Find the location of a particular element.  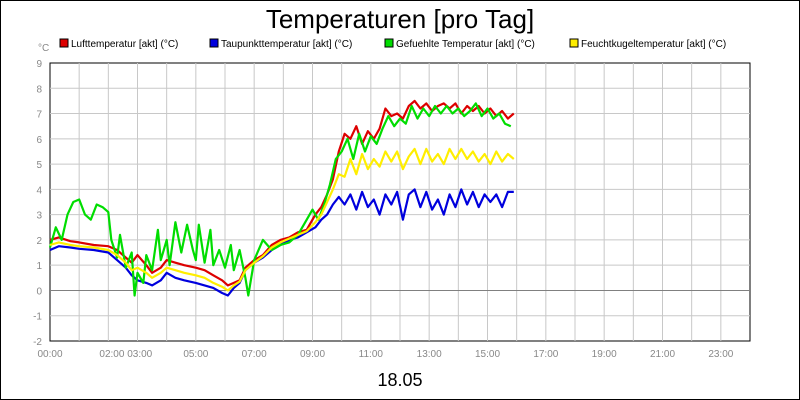

x-tick-label: 11:00 is located at coordinates (371, 354).